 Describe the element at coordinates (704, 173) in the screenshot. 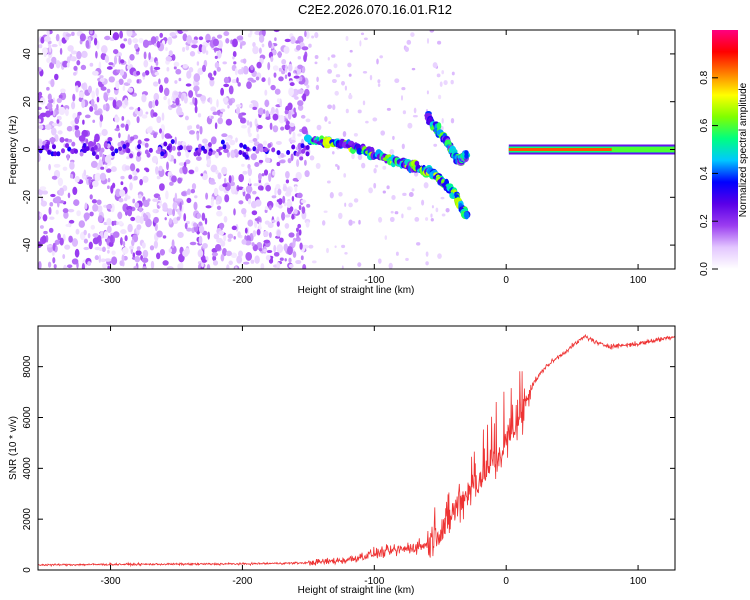

I see `colorbar-tick-label: 0.4` at that location.